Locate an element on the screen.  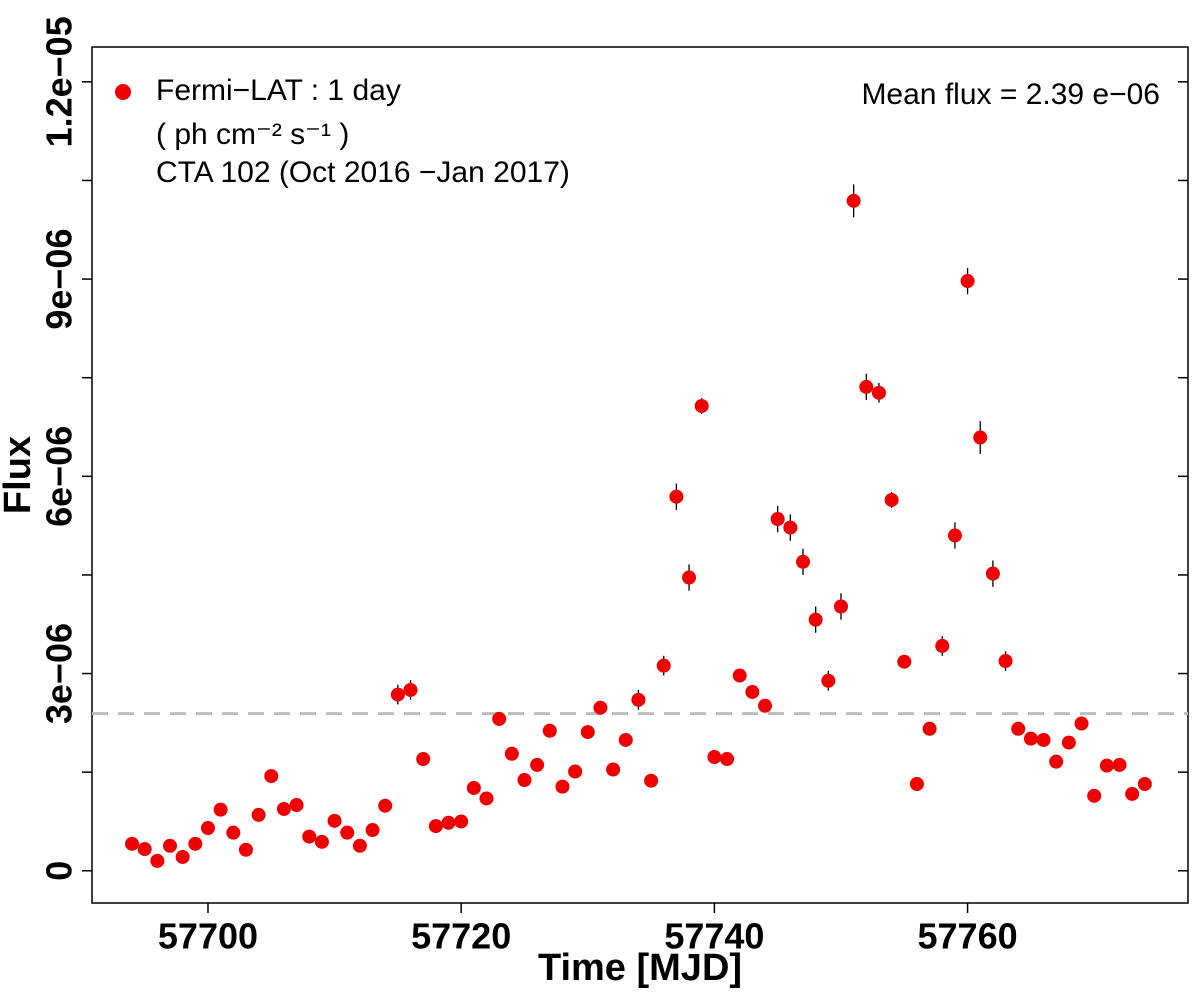
x-axis-label: Time [MJD] is located at coordinates (640, 968).